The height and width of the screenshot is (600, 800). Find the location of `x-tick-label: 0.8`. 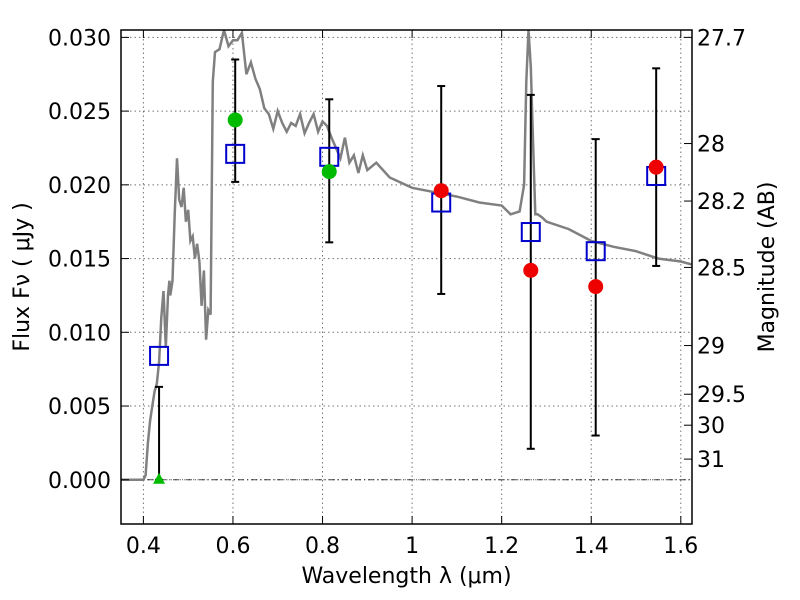

x-tick-label: 0.8 is located at coordinates (322, 546).